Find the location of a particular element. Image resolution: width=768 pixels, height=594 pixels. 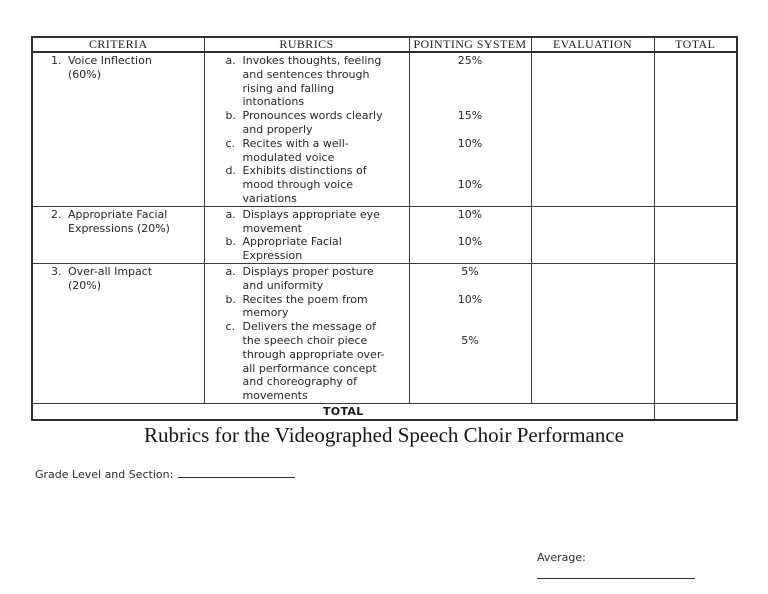

grade-level-field: Grade Level and Section: is located at coordinates (165, 474).